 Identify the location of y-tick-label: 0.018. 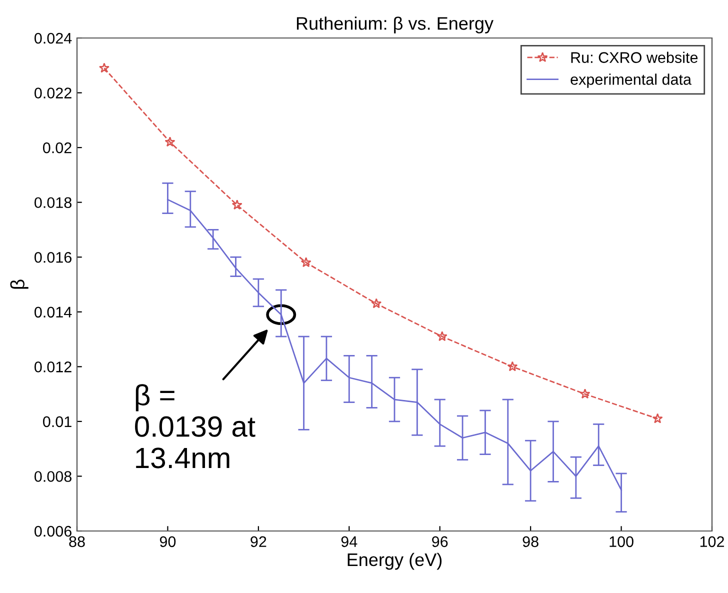
(53, 202).